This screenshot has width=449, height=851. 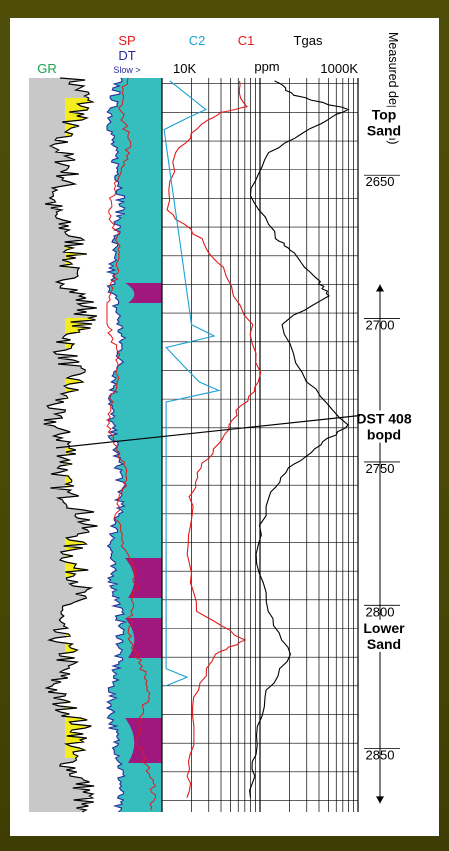 I want to click on gr-track-label: GR, so click(x=47, y=68).